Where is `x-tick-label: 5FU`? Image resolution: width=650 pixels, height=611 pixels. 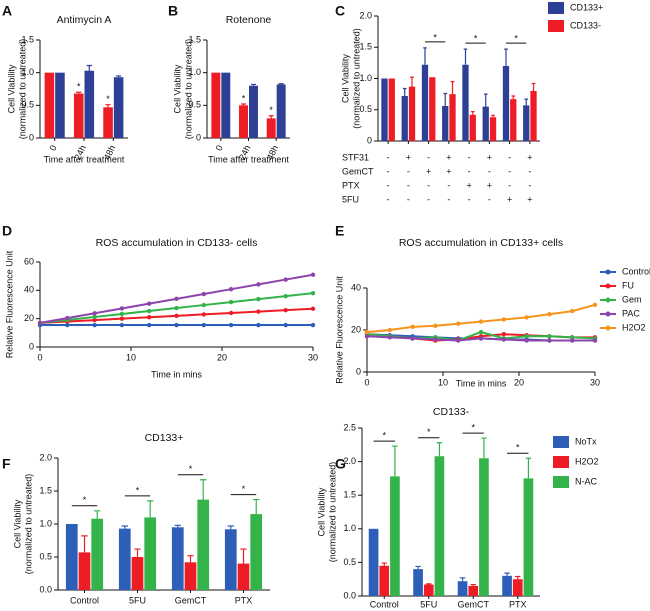 x-tick-label: 5FU is located at coordinates (137, 600).